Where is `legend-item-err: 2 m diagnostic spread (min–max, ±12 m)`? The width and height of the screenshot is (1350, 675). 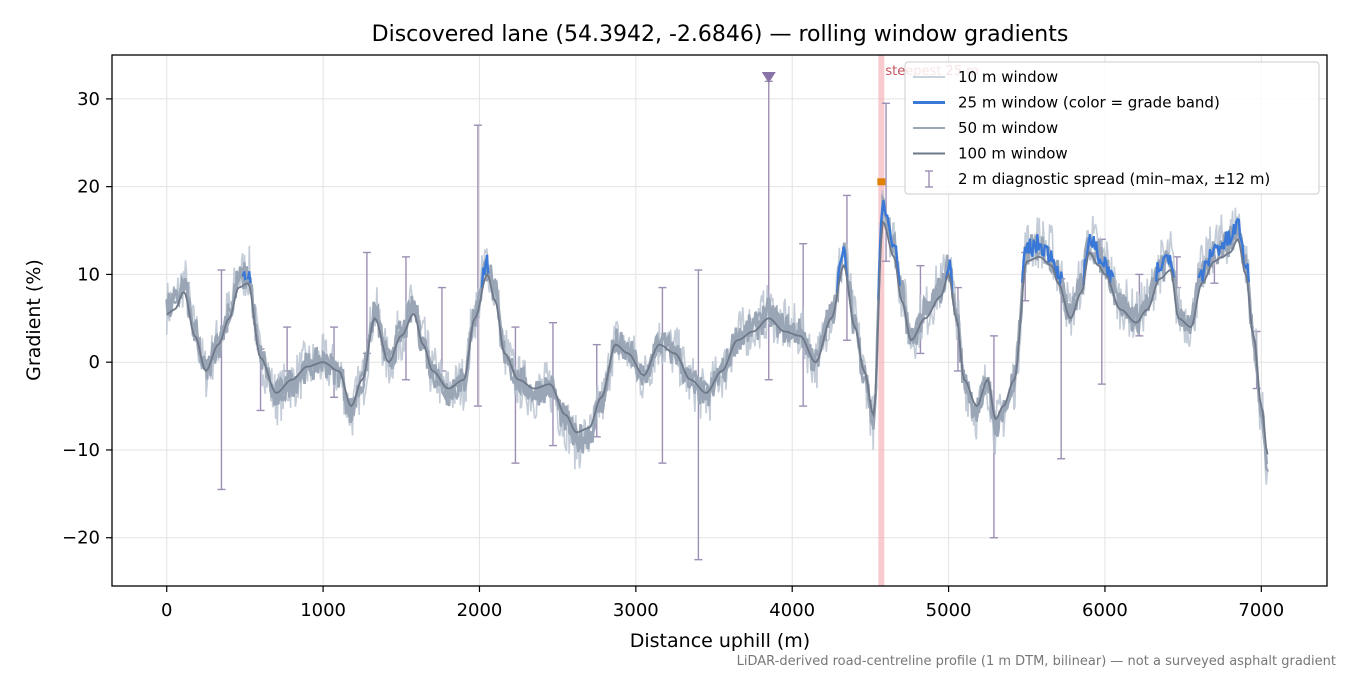 legend-item-err: 2 m diagnostic spread (min–max, ±12 m) is located at coordinates (1097, 179).